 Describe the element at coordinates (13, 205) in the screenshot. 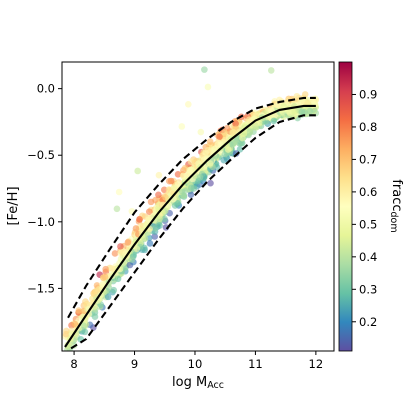

I see `y-axis-label: [Fe/H]` at that location.